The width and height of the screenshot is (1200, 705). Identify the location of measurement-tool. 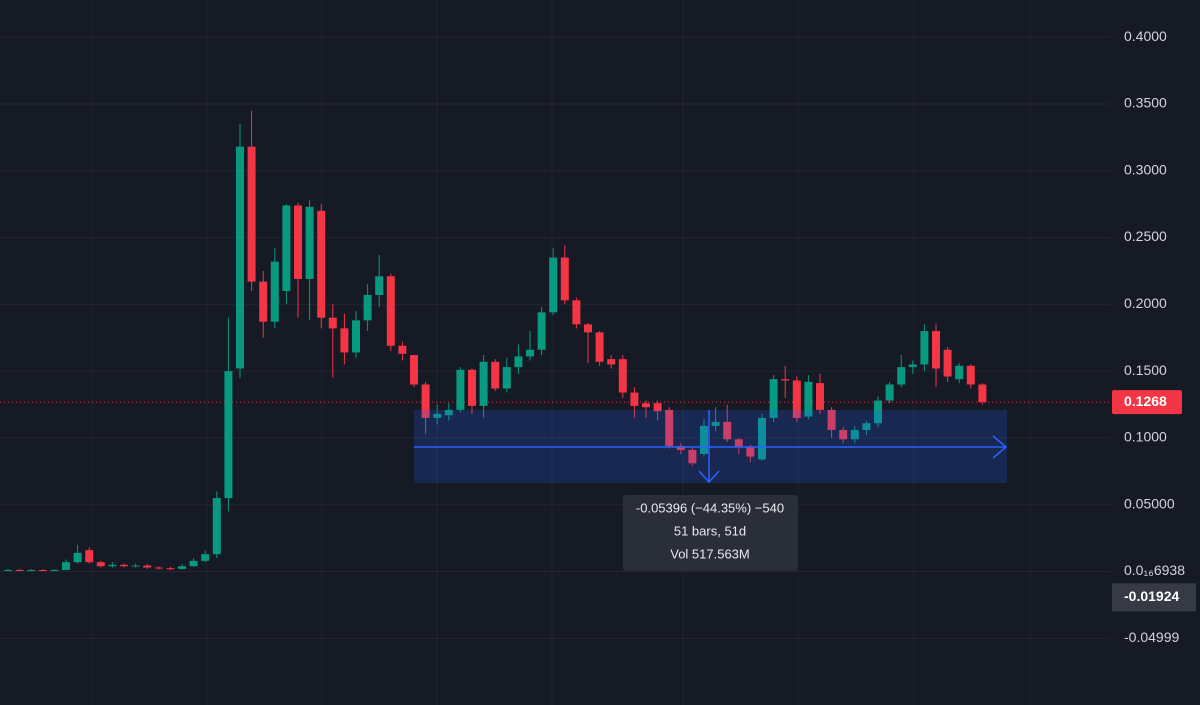
(711, 447).